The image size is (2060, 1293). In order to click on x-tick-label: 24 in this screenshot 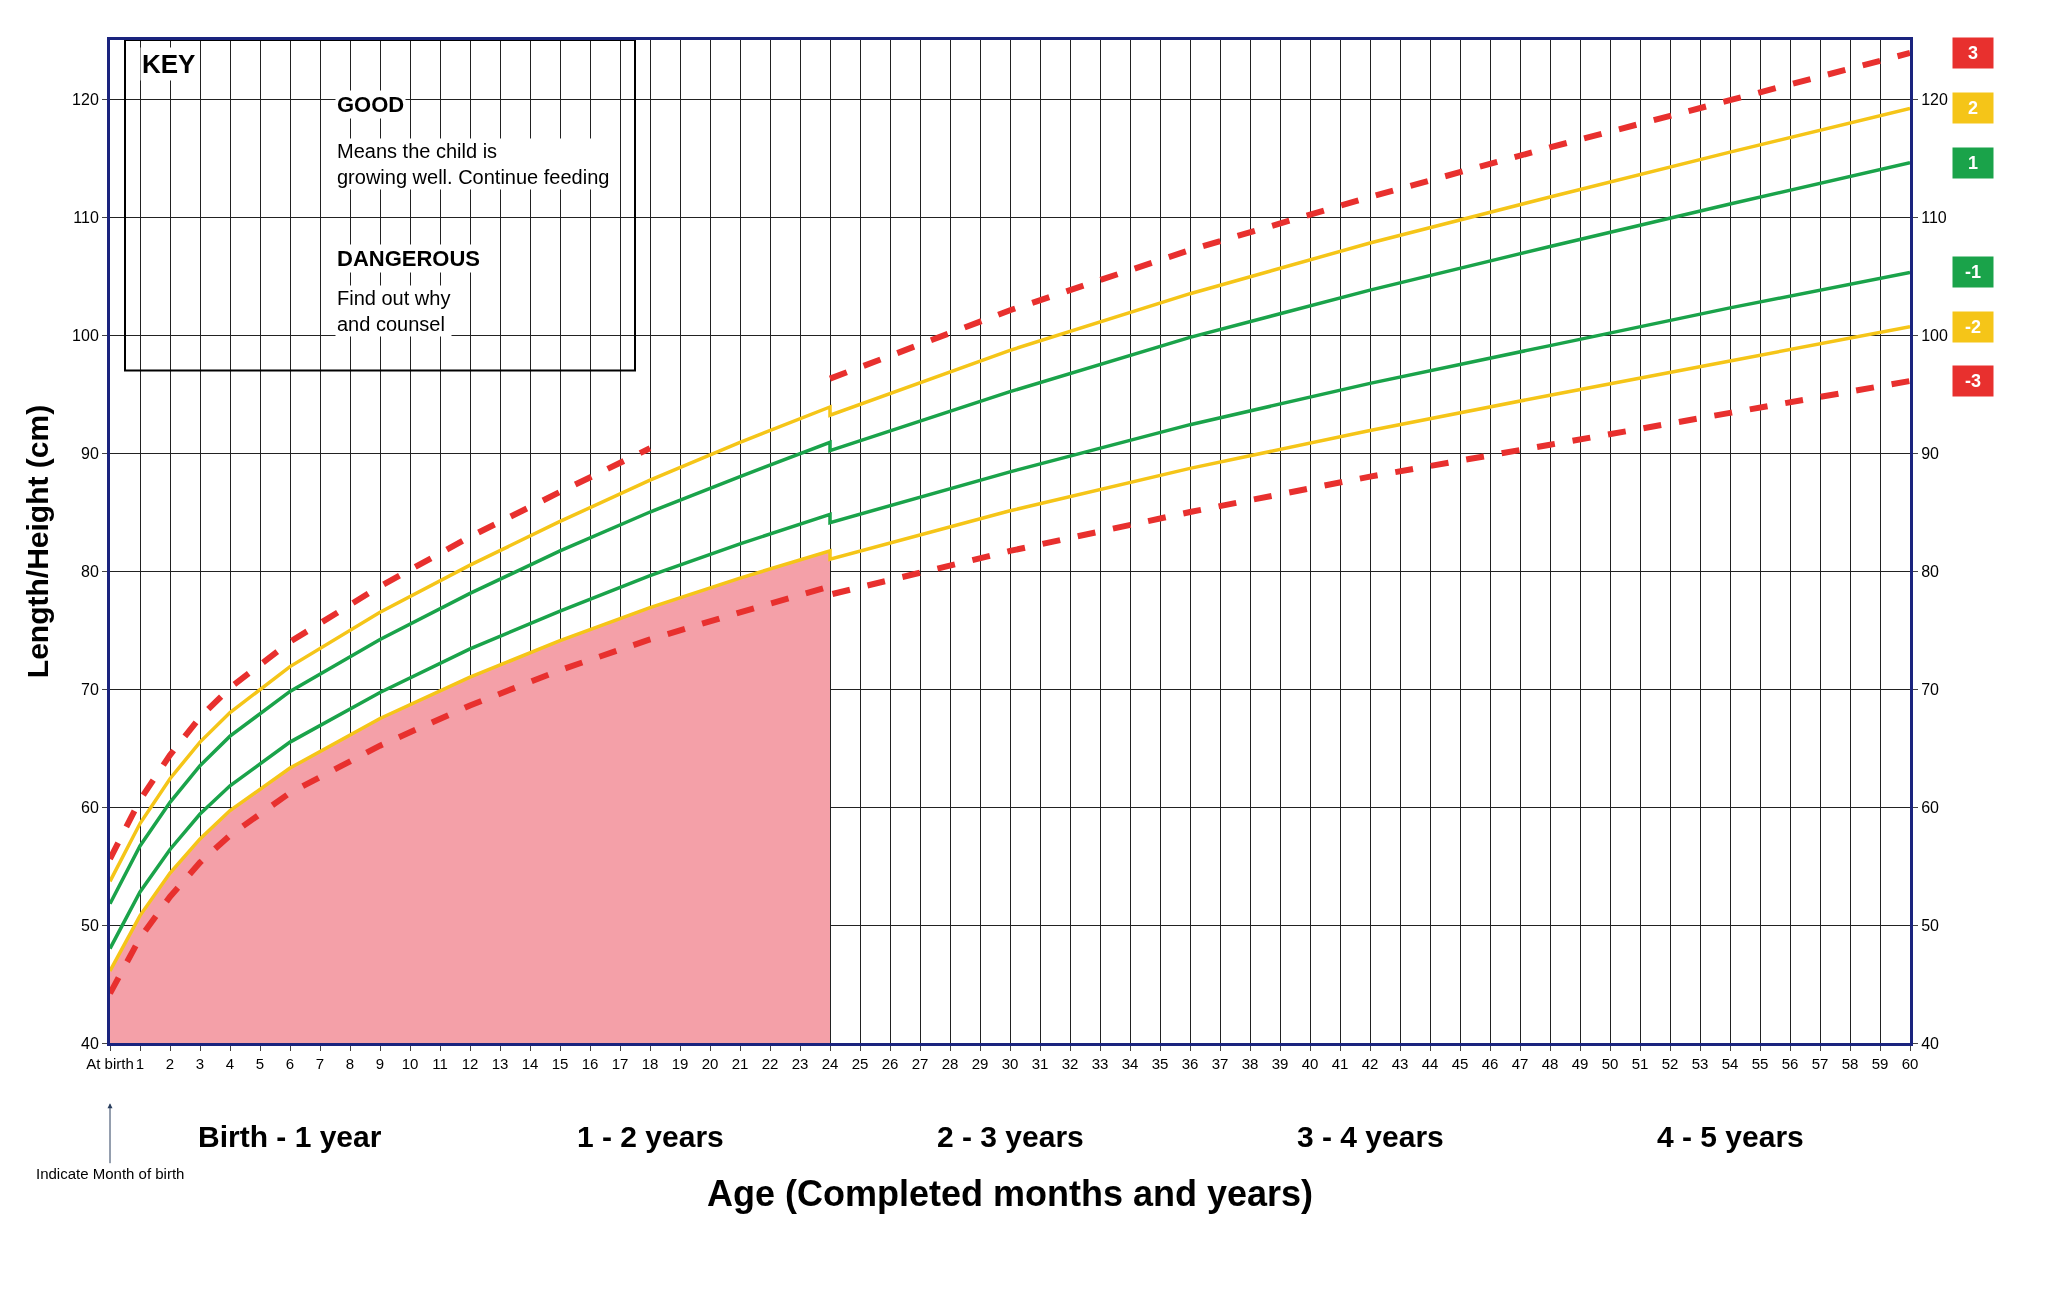, I will do `click(830, 1063)`.